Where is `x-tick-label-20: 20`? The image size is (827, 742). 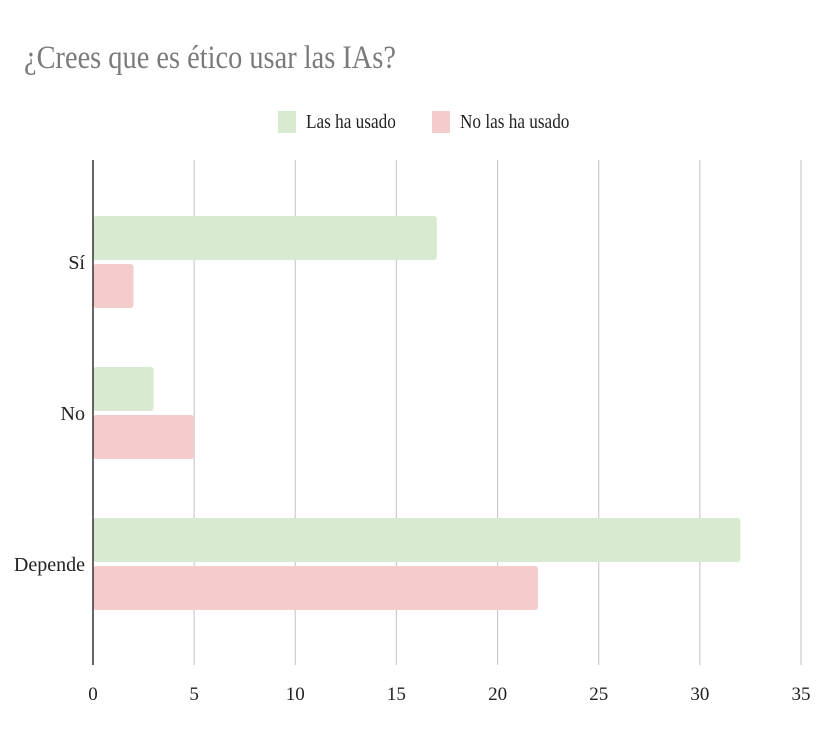
x-tick-label-20: 20 is located at coordinates (497, 694).